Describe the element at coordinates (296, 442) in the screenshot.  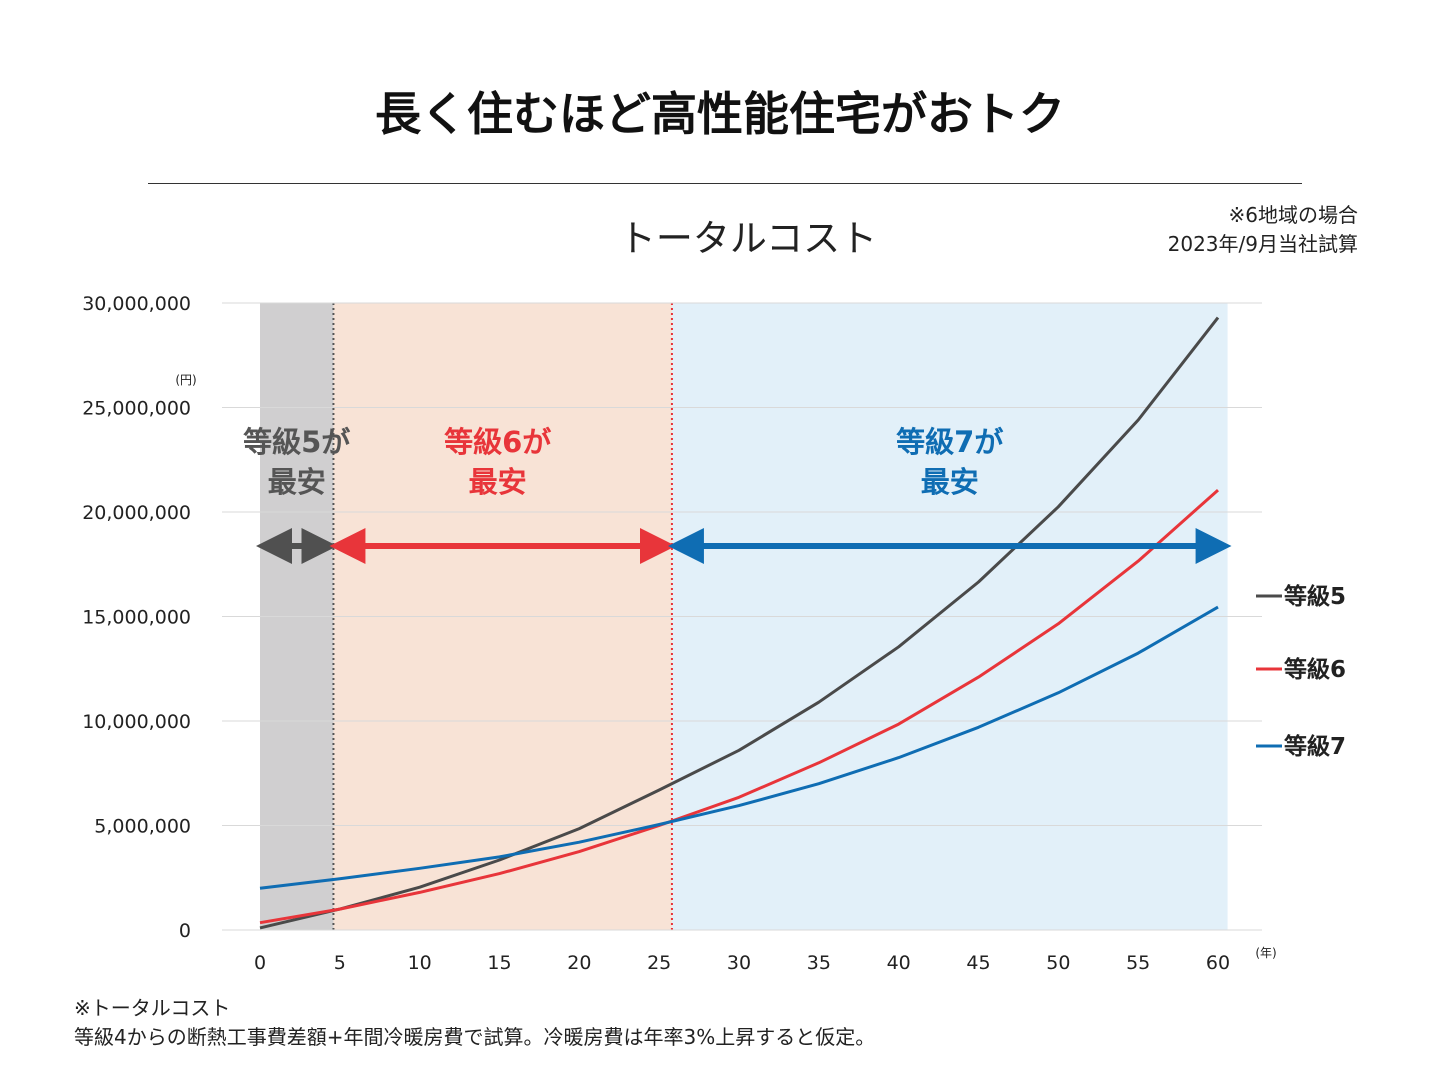
I see `region-label-line1: 等級5が` at that location.